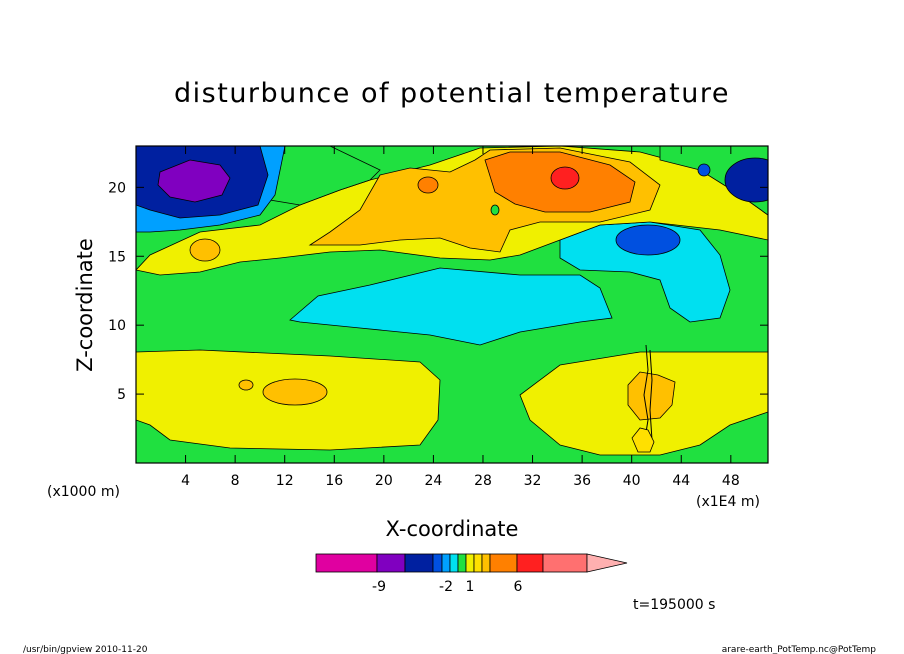 This screenshot has height=654, width=904. I want to click on x-tick-label: 40, so click(632, 481).